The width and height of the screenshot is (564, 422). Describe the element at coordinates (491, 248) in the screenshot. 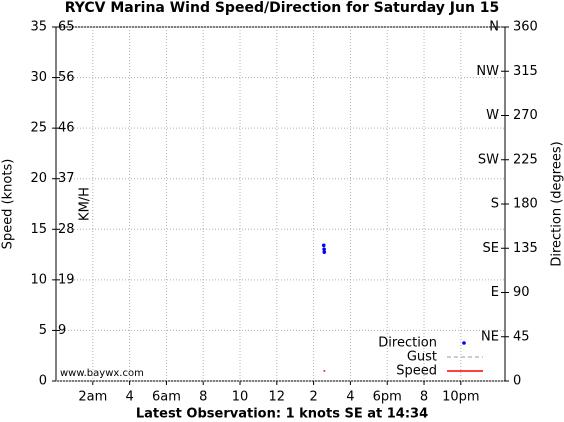

I see `compass-label: SE` at that location.